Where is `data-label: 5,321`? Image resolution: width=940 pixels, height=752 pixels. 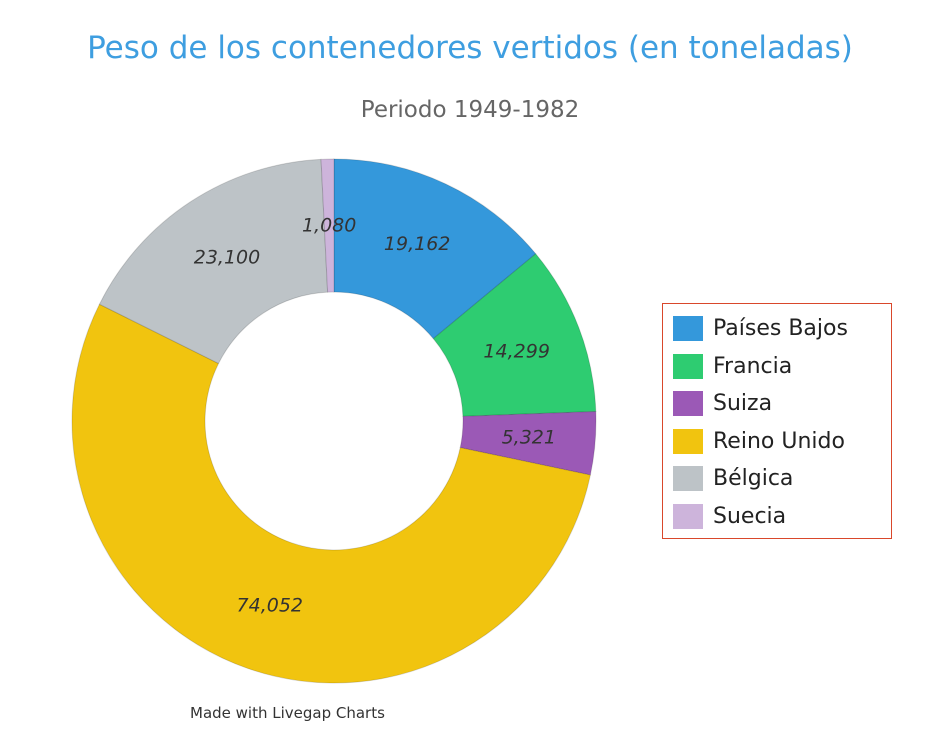
data-label: 5,321 is located at coordinates (529, 438).